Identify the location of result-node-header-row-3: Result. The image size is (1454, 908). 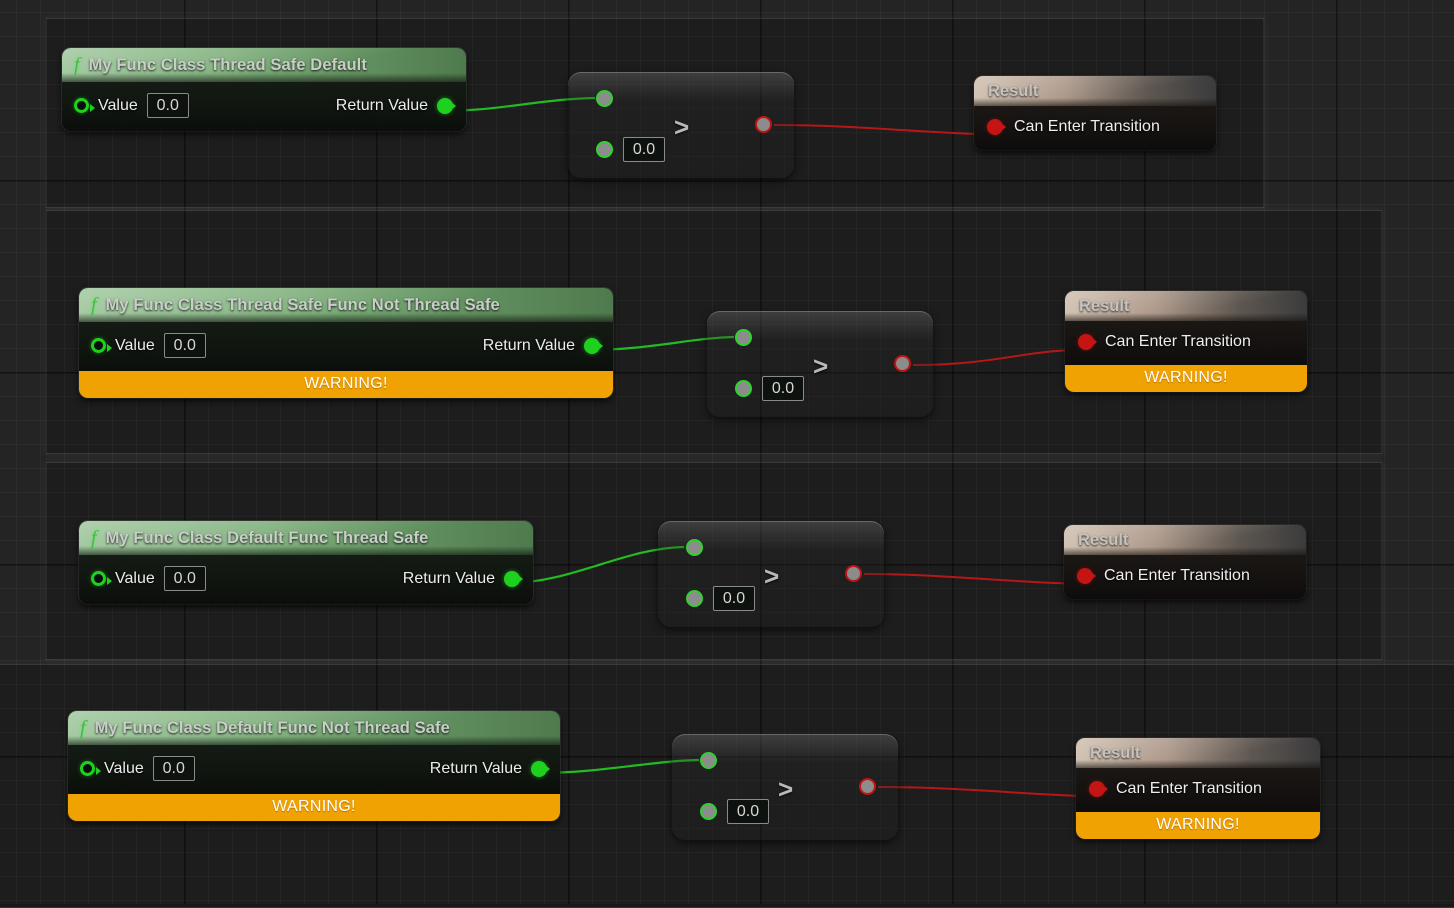
(1185, 540).